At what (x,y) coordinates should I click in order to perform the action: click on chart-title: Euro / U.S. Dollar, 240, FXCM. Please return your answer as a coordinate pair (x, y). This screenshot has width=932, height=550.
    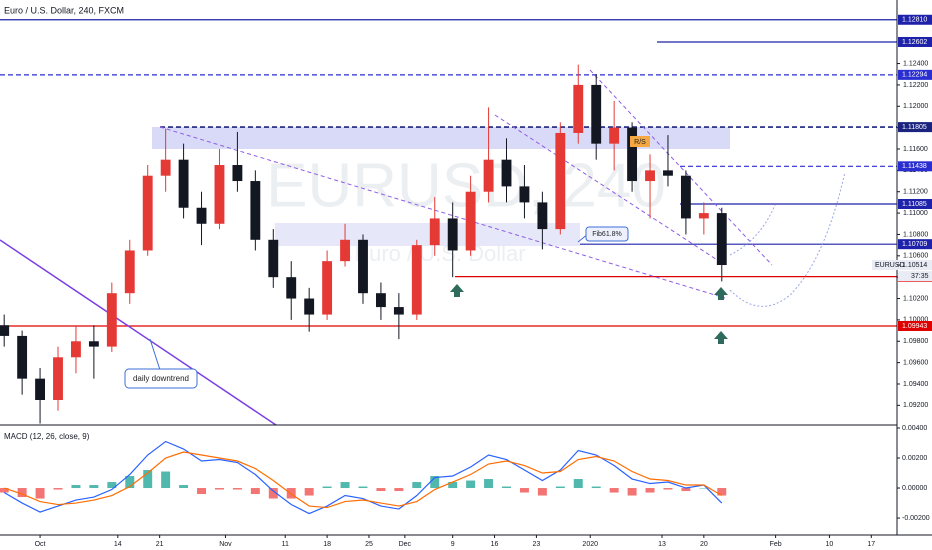
    Looking at the image, I should click on (64, 10).